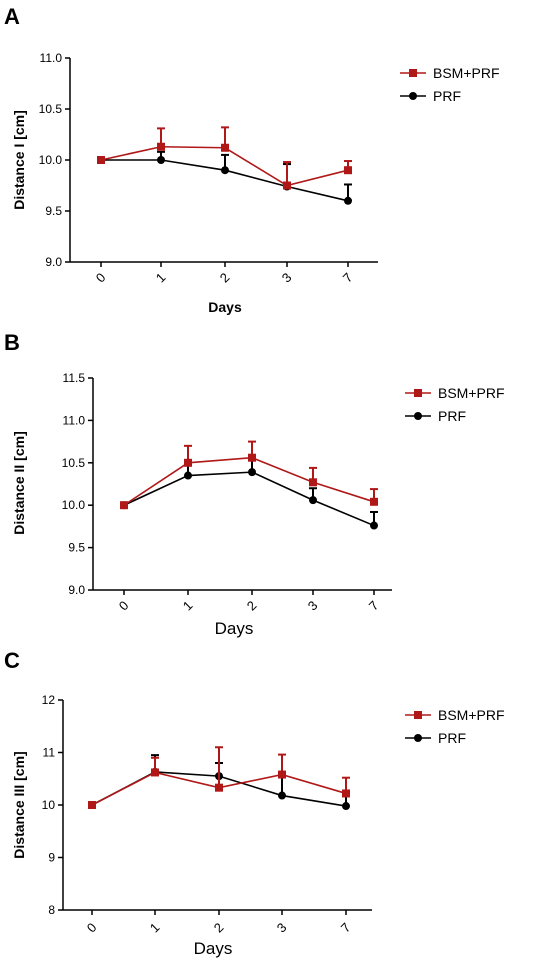 The image size is (550, 968). Describe the element at coordinates (19, 160) in the screenshot. I see `y-axis-title: Distance I [cm]` at that location.